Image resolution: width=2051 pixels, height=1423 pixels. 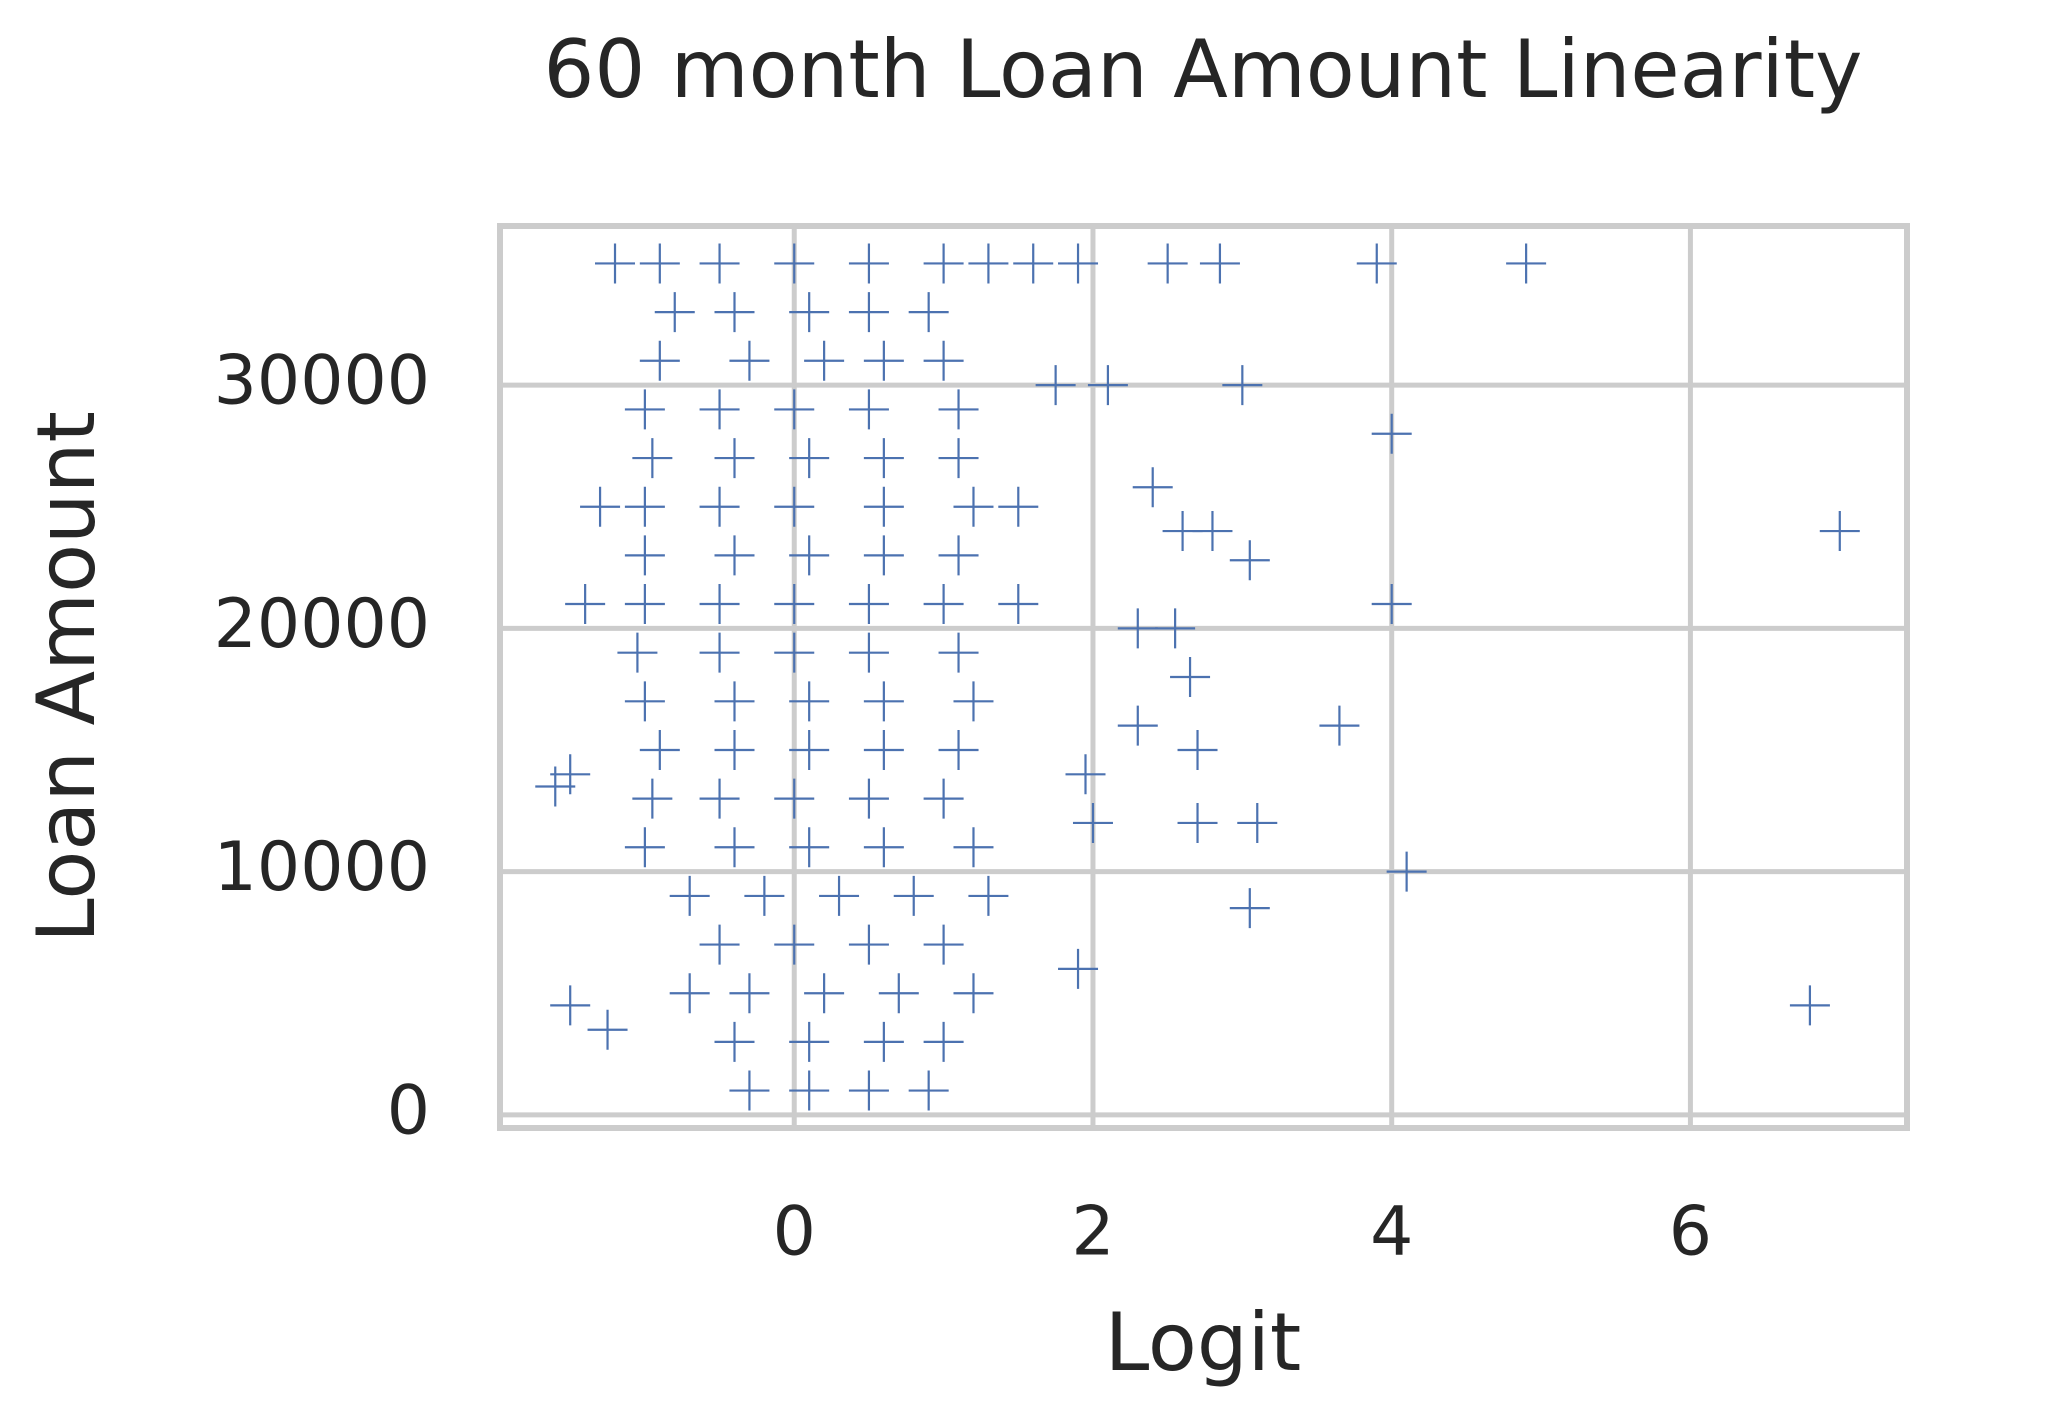 What do you see at coordinates (322, 381) in the screenshot?
I see `y-tick-label: 30000` at bounding box center [322, 381].